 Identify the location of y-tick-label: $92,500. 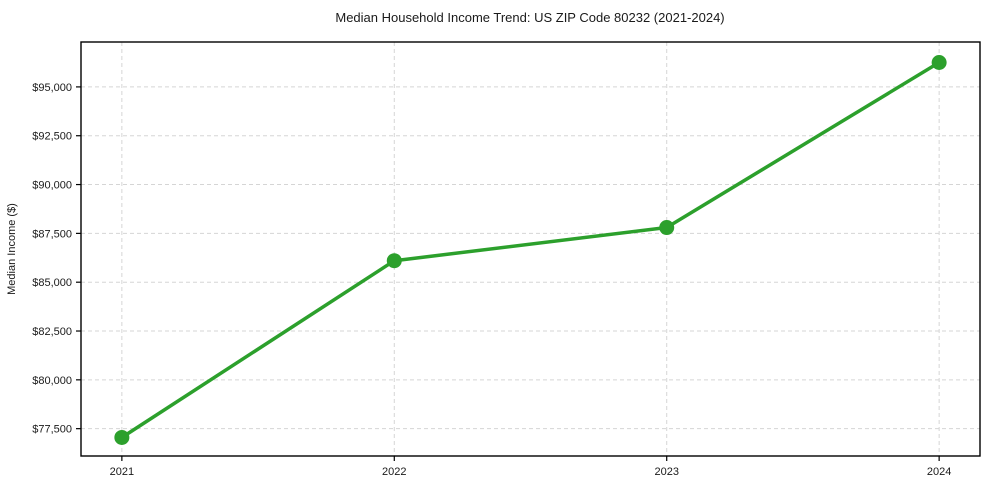
(52, 137).